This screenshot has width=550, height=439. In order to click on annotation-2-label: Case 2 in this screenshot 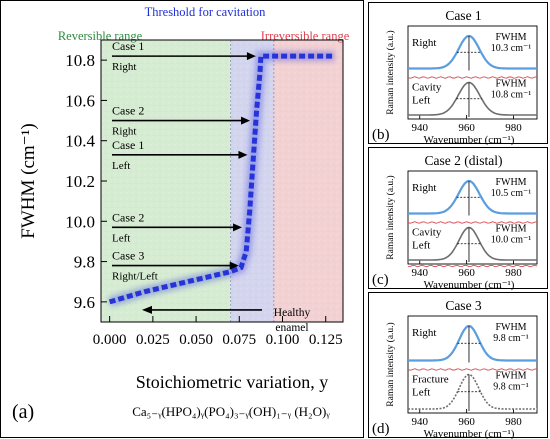, I will do `click(128, 111)`.